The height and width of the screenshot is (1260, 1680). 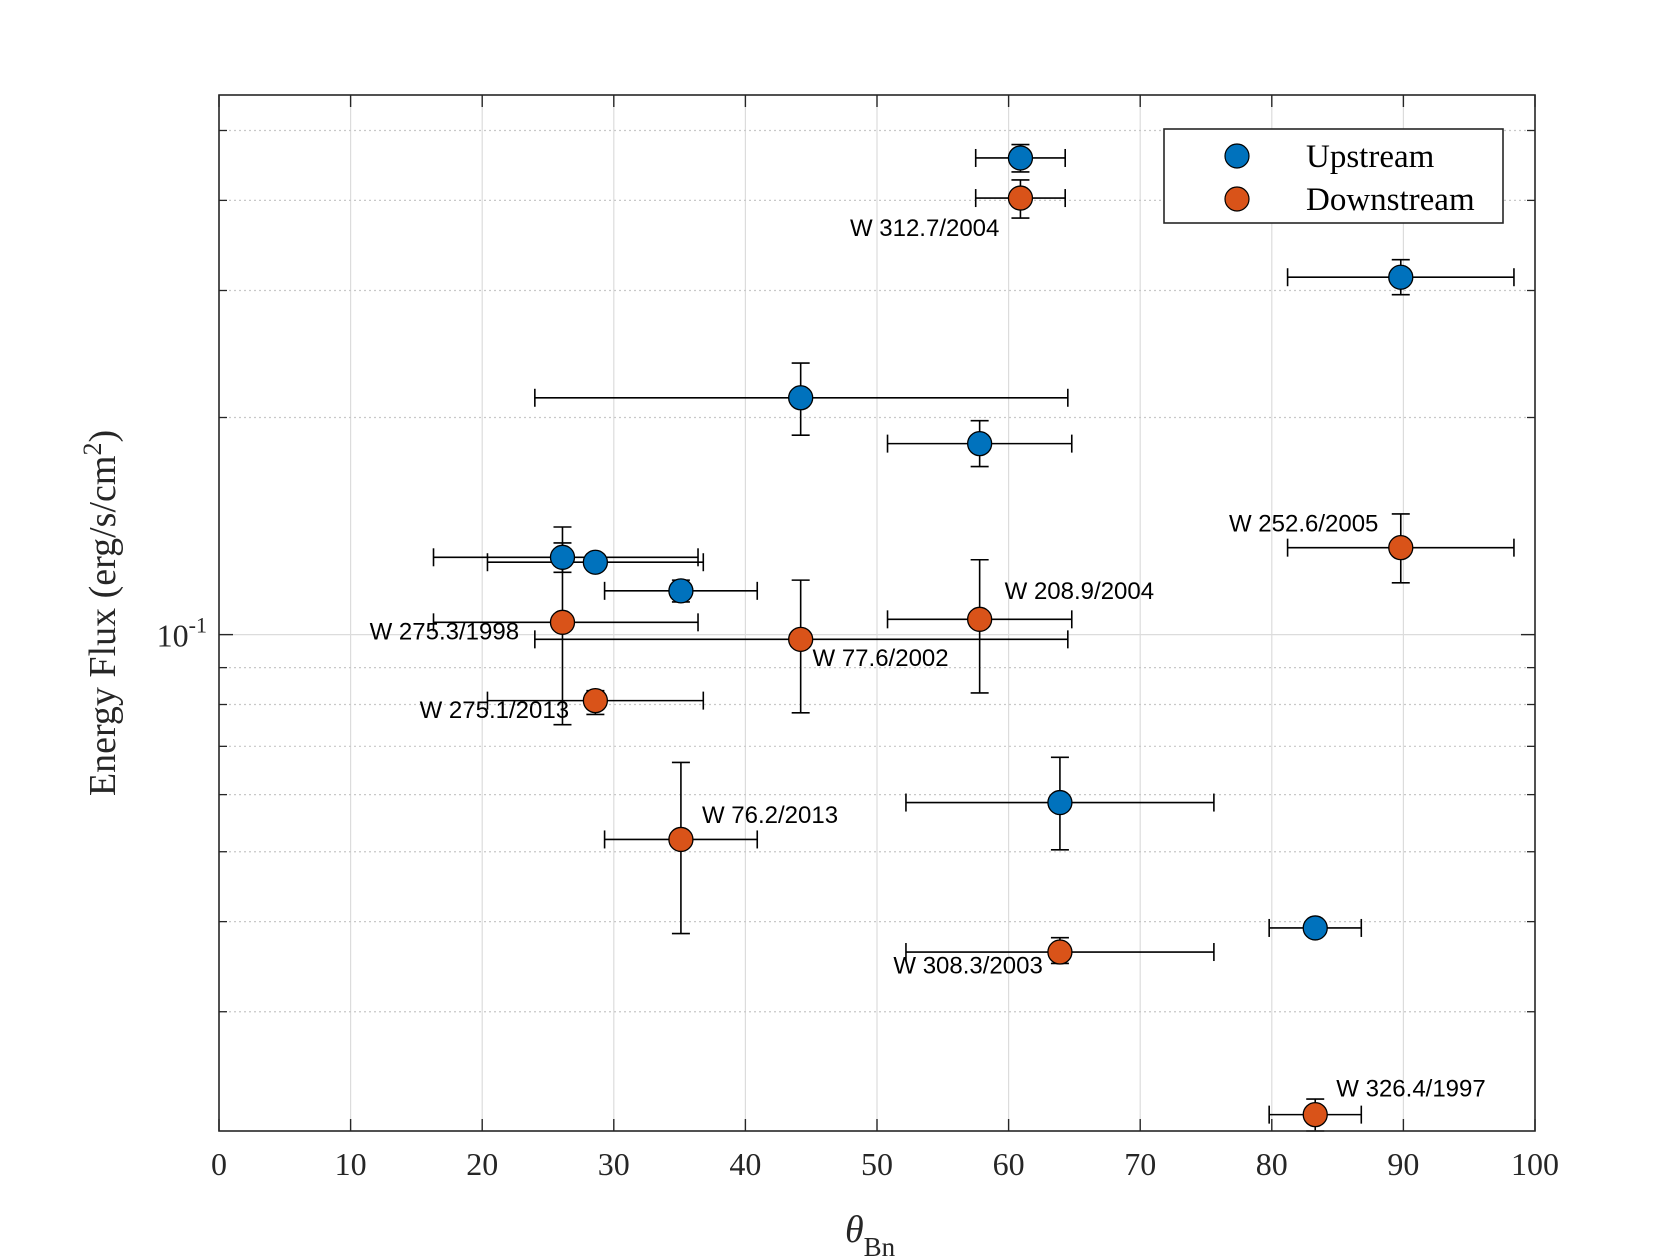 I want to click on legend-downstream-label: Downstream, so click(x=1390, y=200).